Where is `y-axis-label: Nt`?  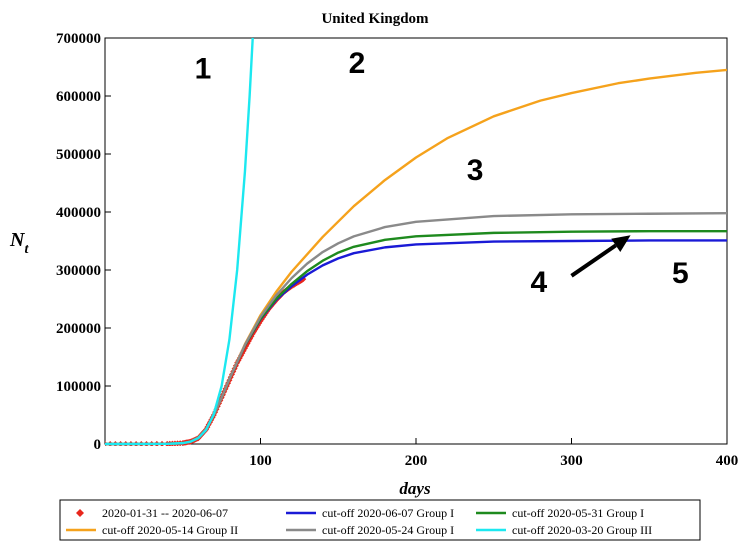
y-axis-label: Nt is located at coordinates (19, 243).